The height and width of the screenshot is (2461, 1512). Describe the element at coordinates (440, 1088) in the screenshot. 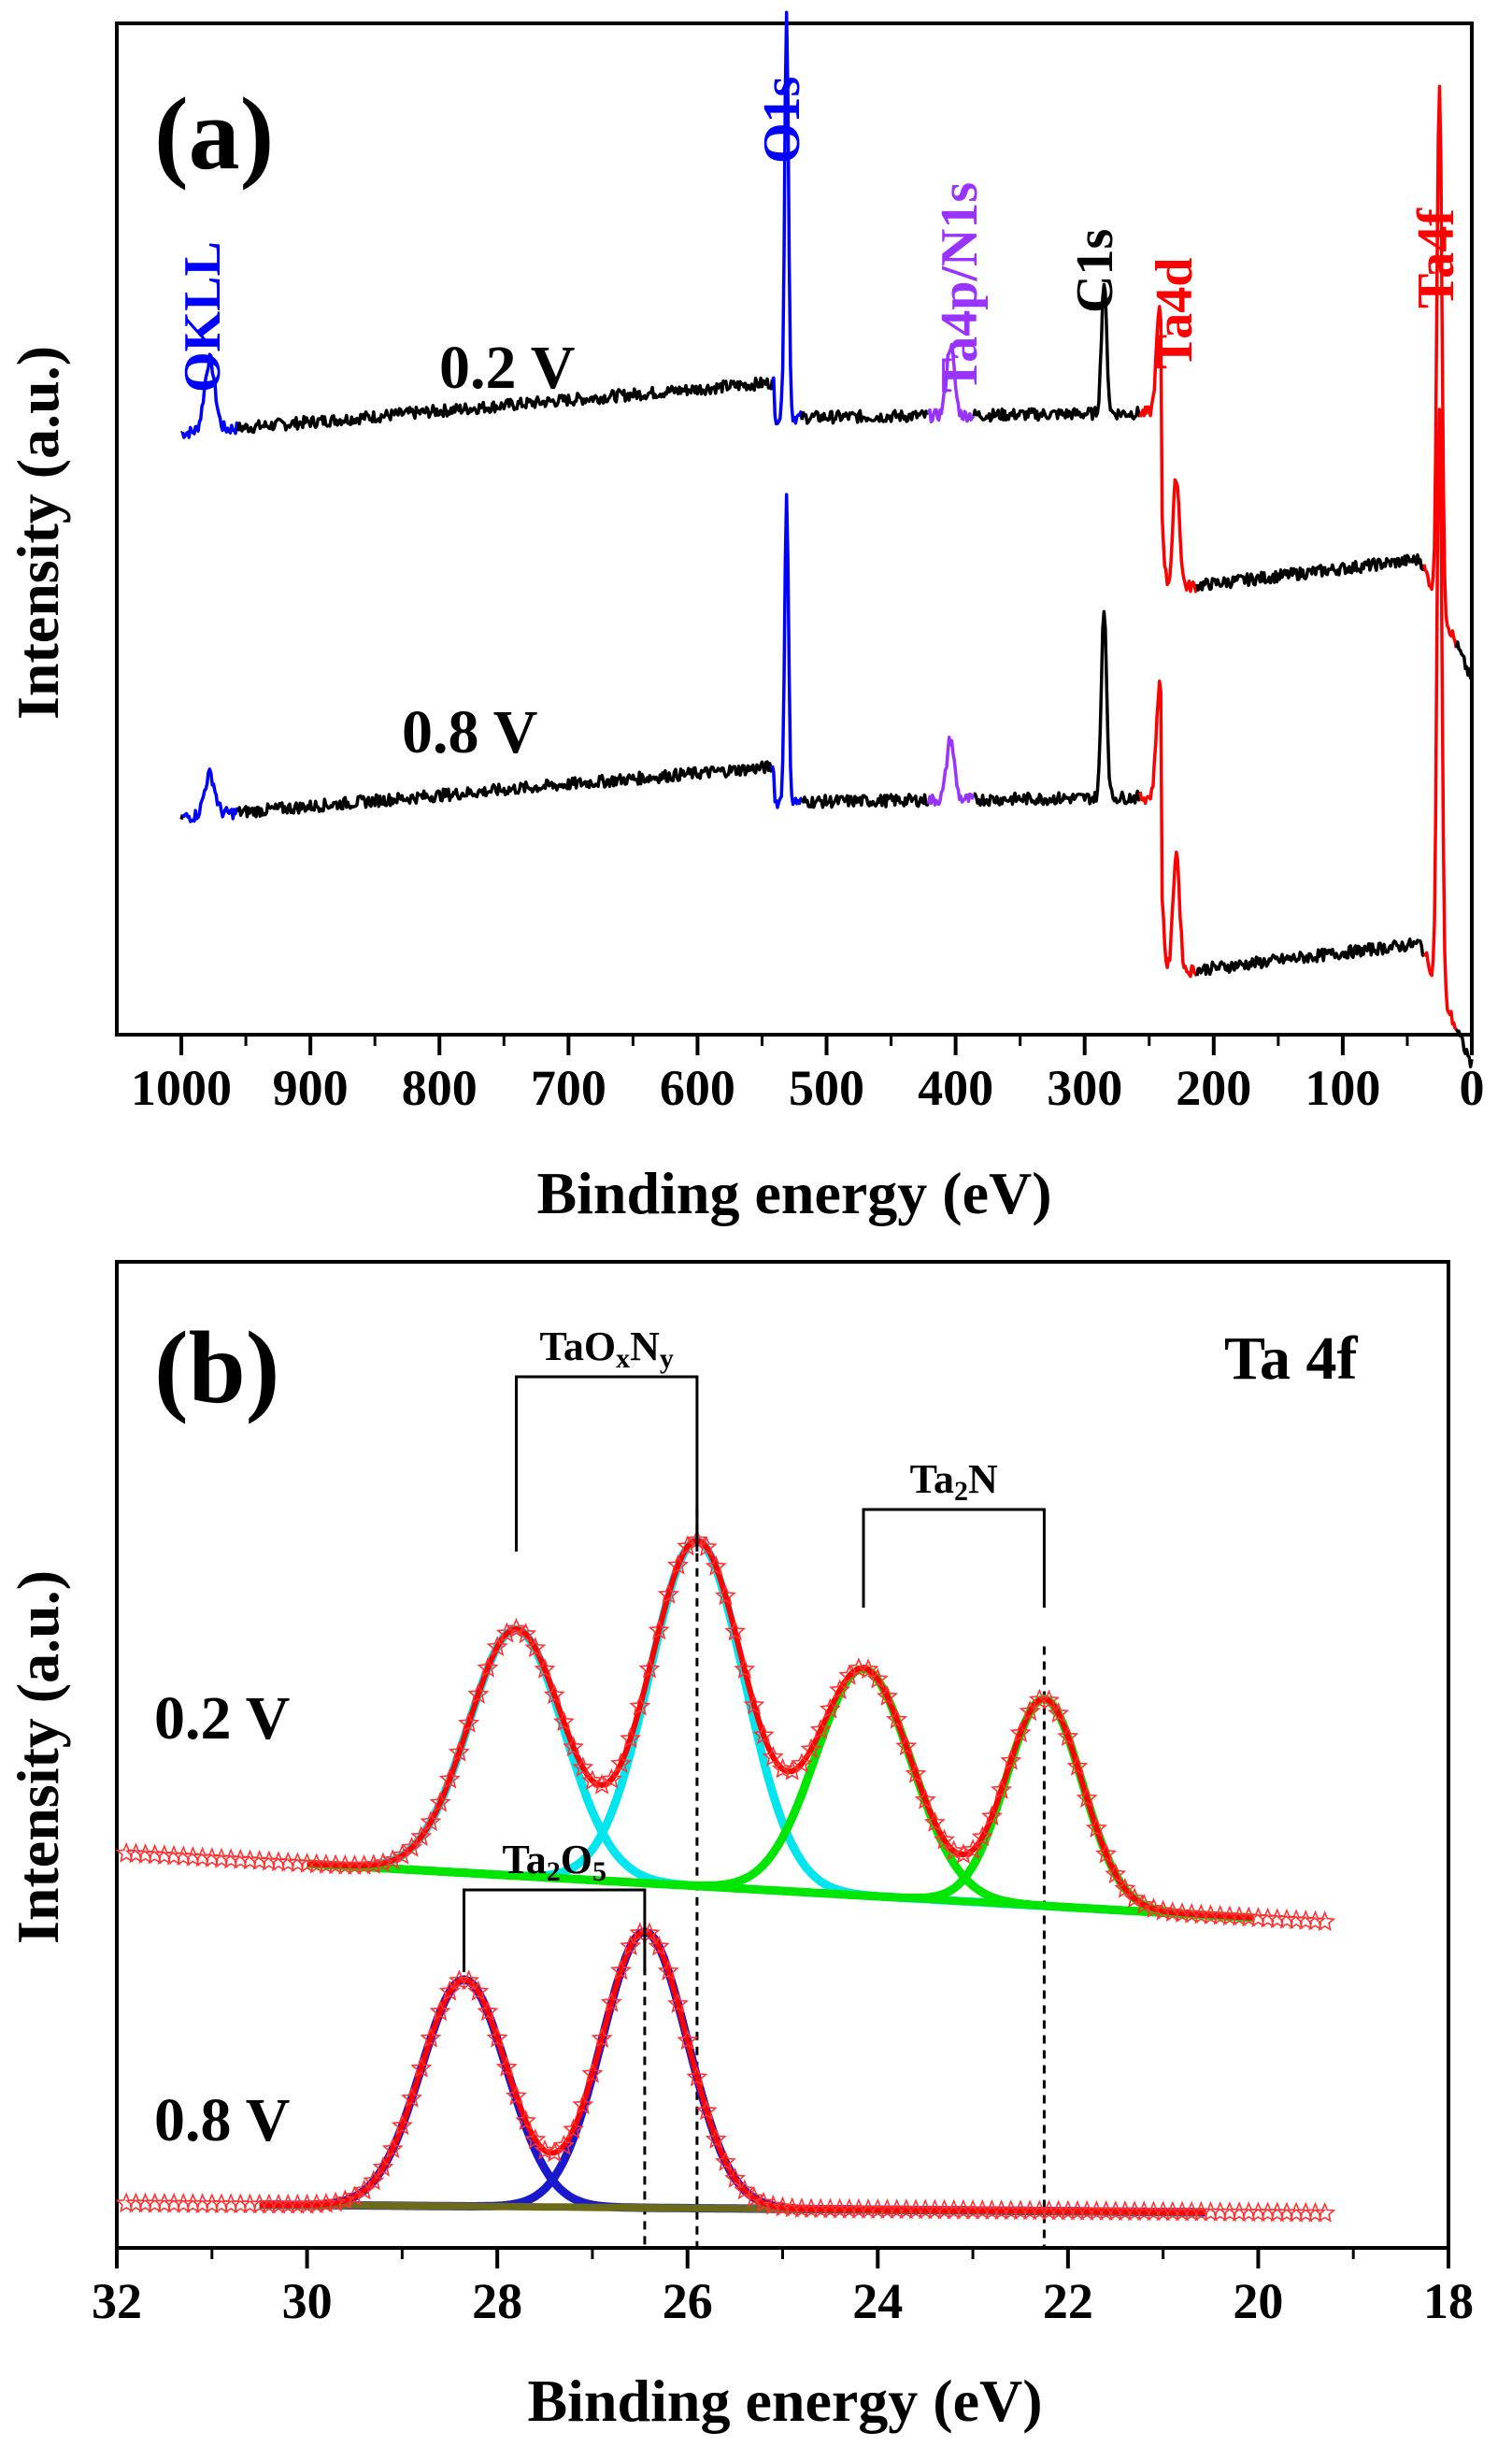

I see `x-tick-label-a: 800` at that location.